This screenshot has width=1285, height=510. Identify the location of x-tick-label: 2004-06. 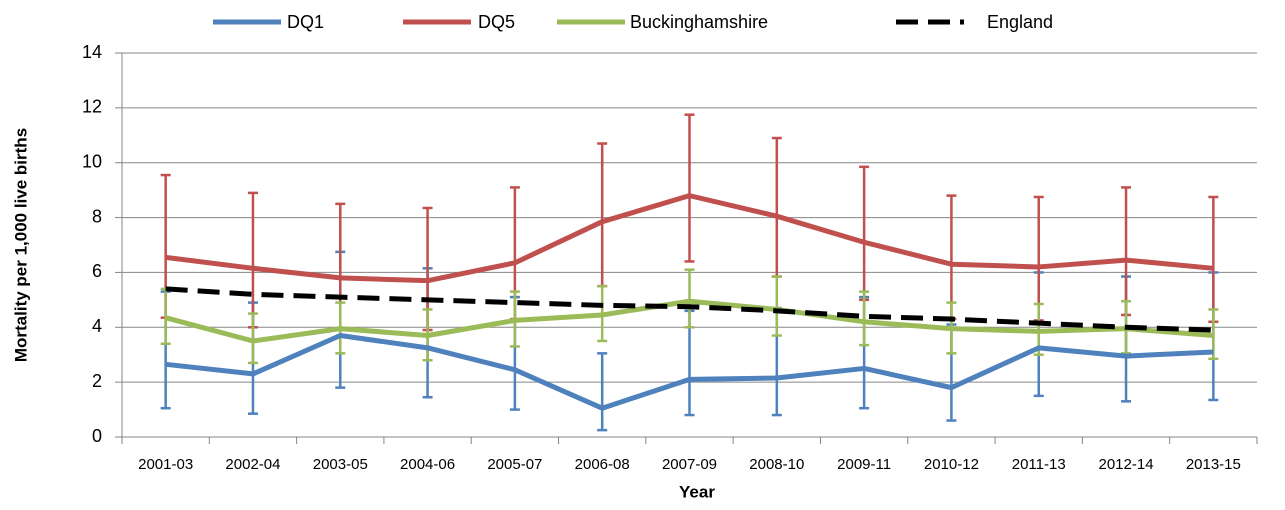
(427, 464).